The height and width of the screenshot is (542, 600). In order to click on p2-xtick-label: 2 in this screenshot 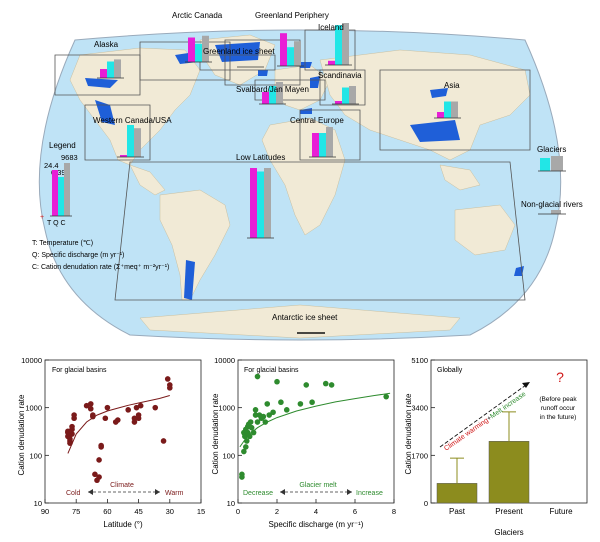, I will do `click(277, 511)`.